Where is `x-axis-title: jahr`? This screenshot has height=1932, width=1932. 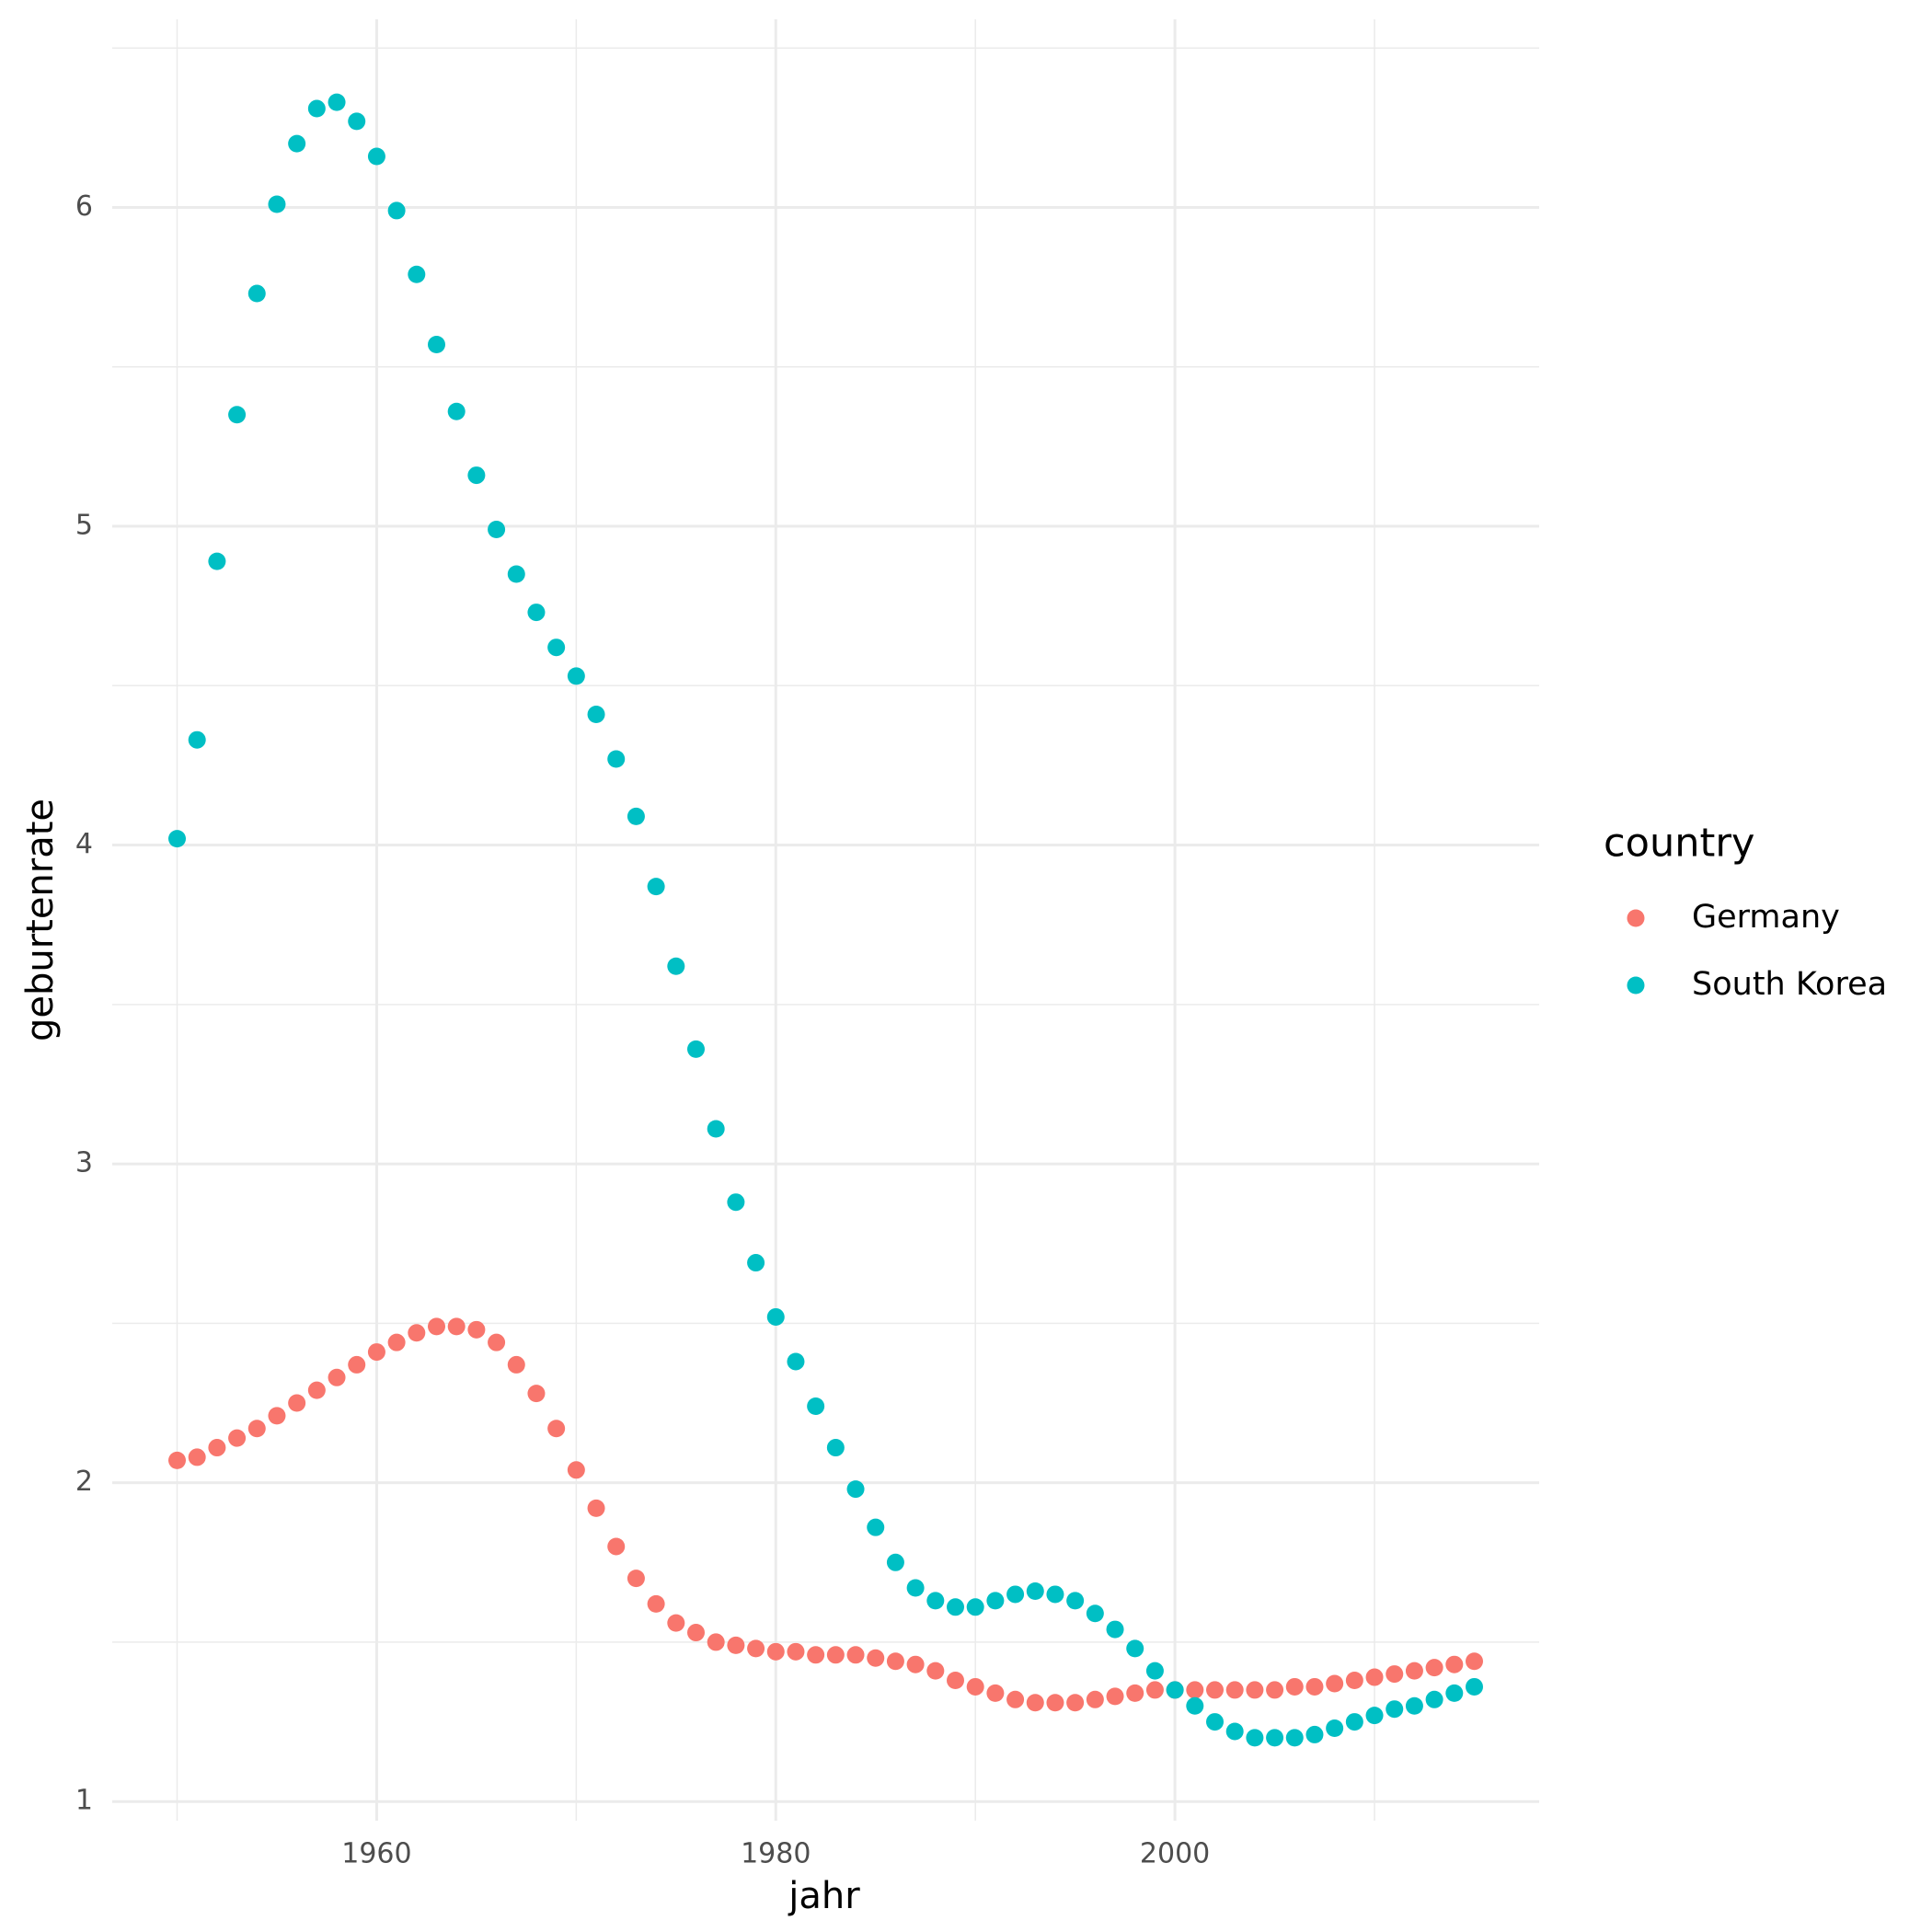
x-axis-title: jahr is located at coordinates (824, 1896).